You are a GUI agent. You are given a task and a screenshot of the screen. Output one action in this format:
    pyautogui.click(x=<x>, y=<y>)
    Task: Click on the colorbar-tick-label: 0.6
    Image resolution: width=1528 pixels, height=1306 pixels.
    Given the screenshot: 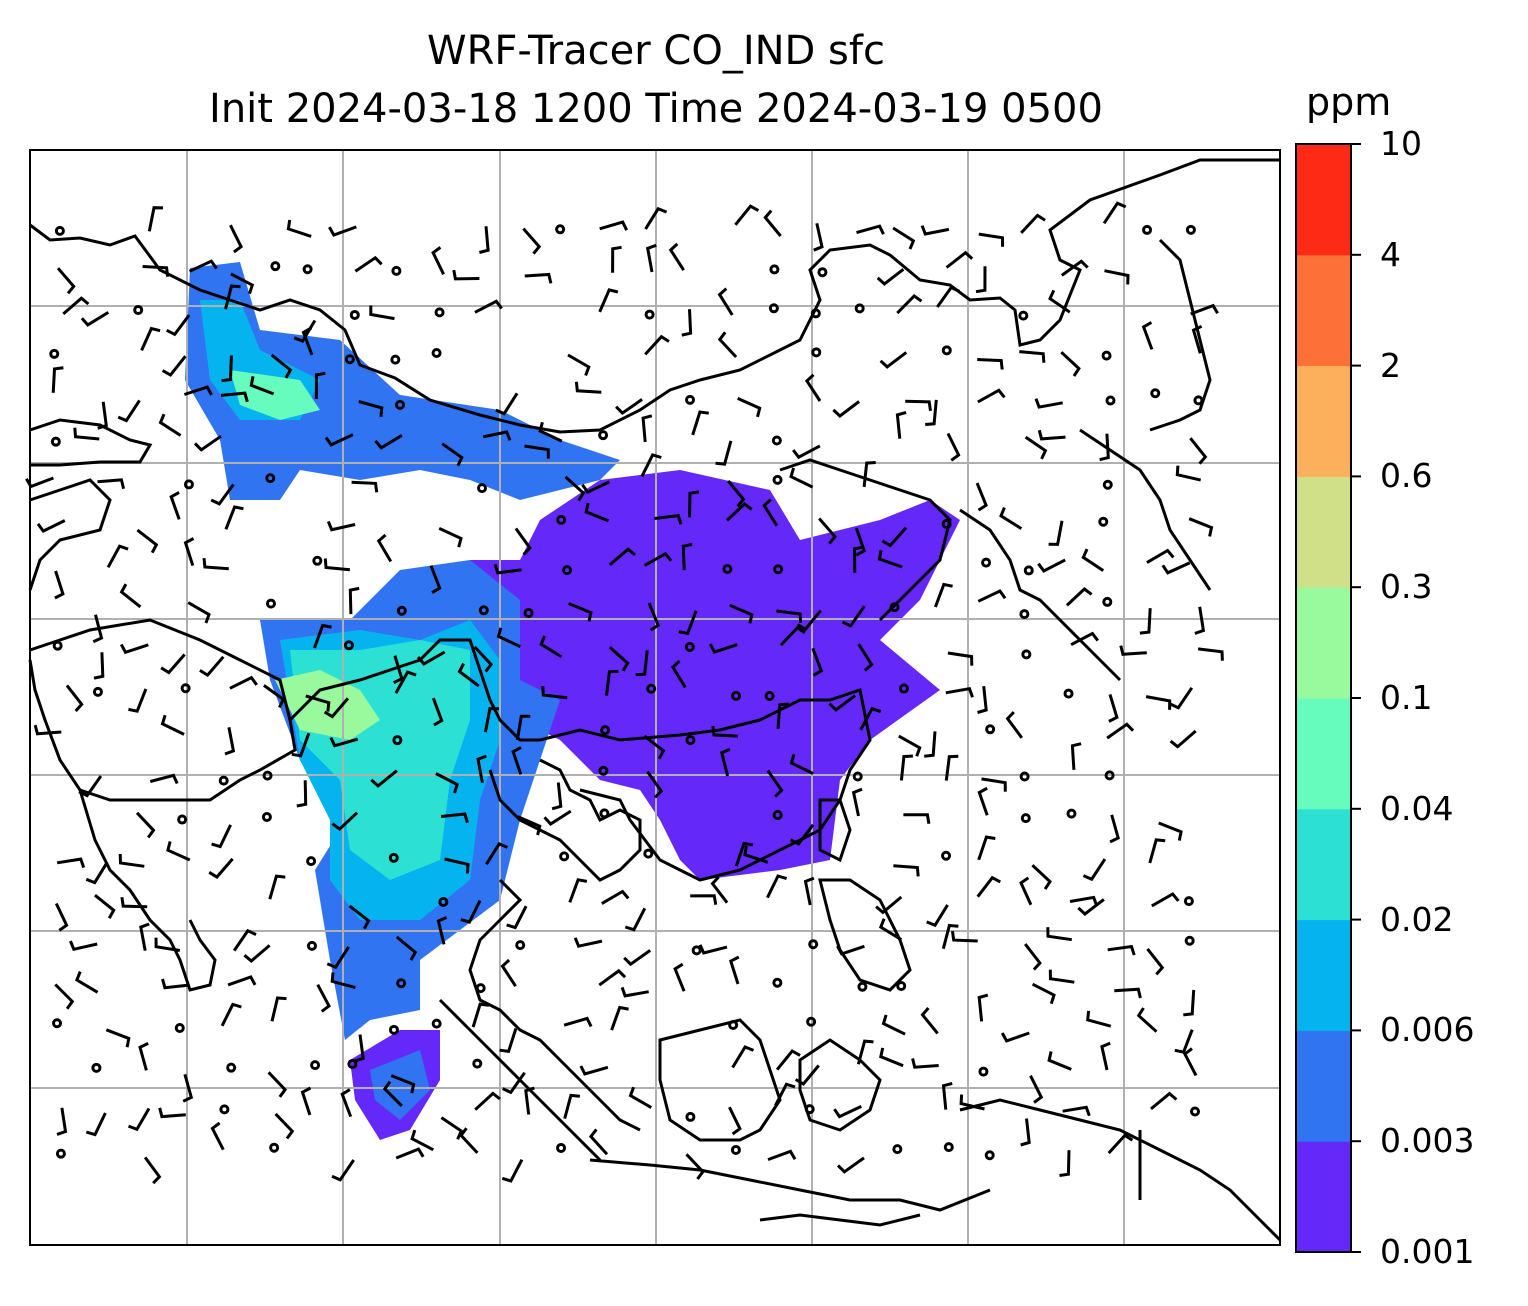 What is the action you would take?
    pyautogui.click(x=1406, y=476)
    